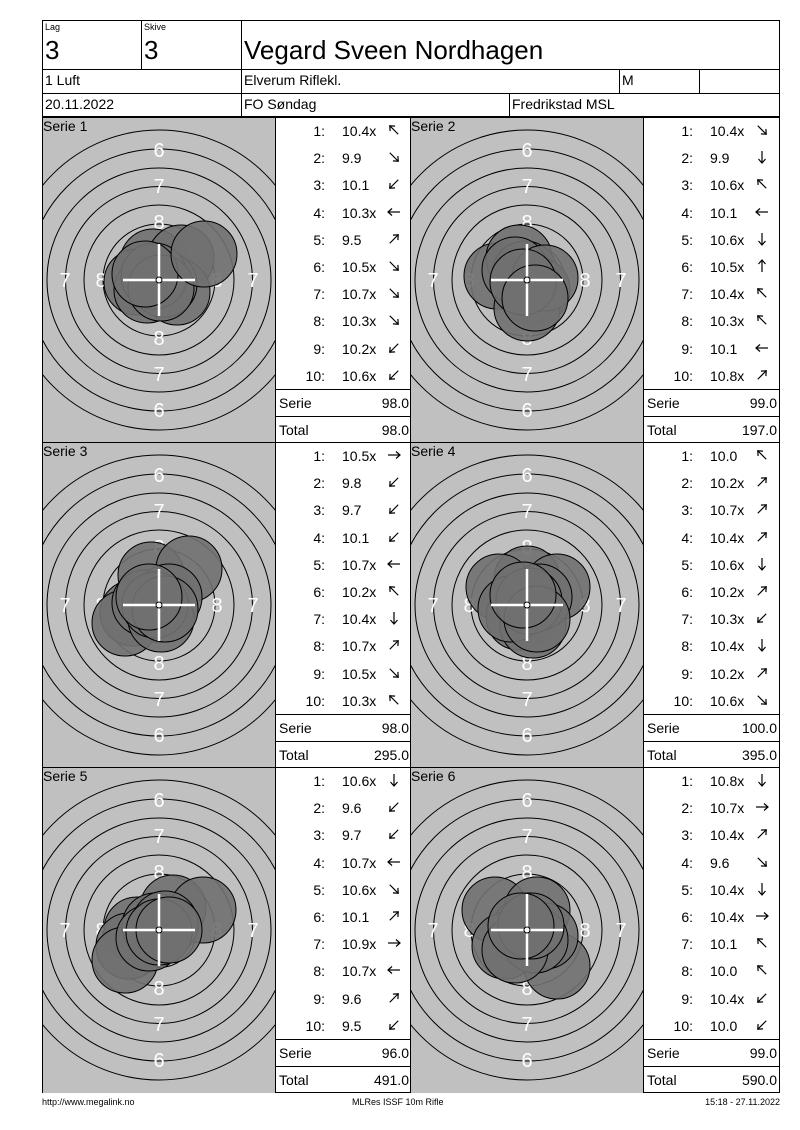 Image resolution: width=800 pixels, height=1130 pixels. Describe the element at coordinates (711, 646) in the screenshot. I see `shot-row: 8: 10.4x` at that location.